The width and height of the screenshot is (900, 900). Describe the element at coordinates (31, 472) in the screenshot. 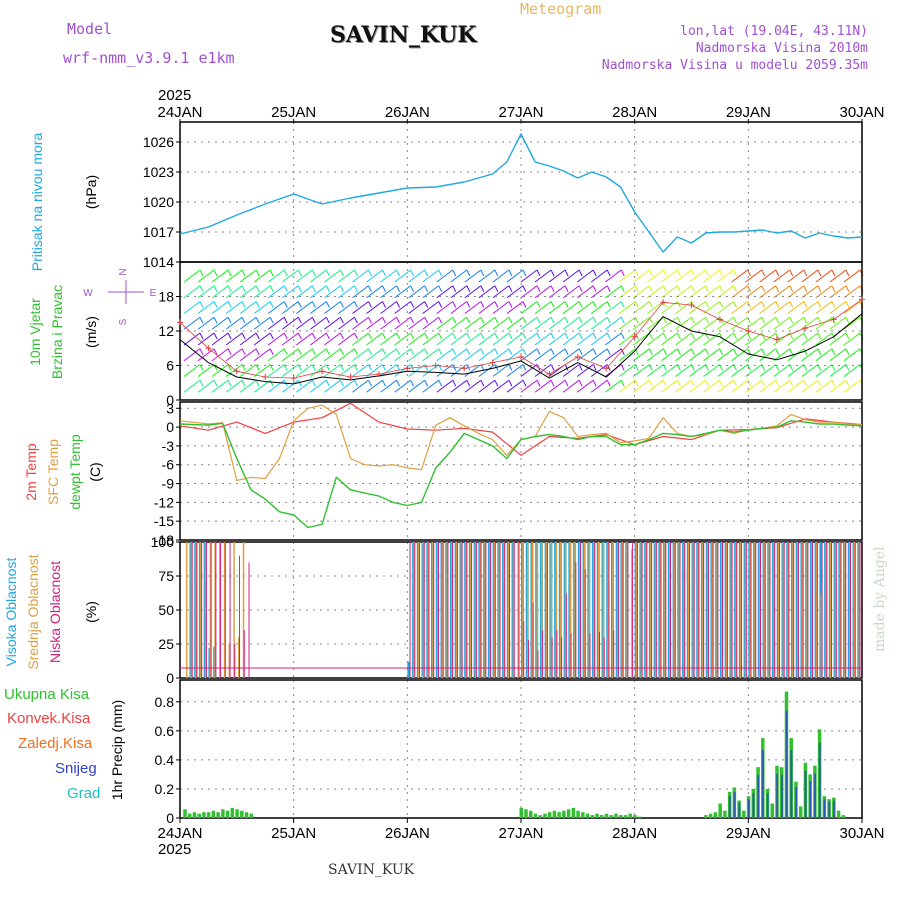

I see `temp-ylabel-0: 2m Temp` at that location.